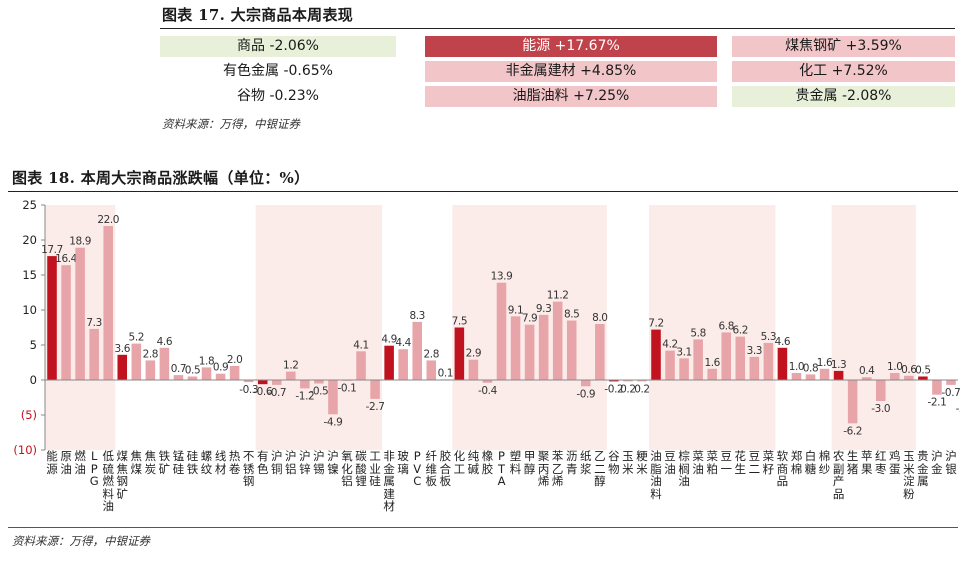 The width and height of the screenshot is (960, 570). I want to click on data-label: 5.8, so click(698, 333).